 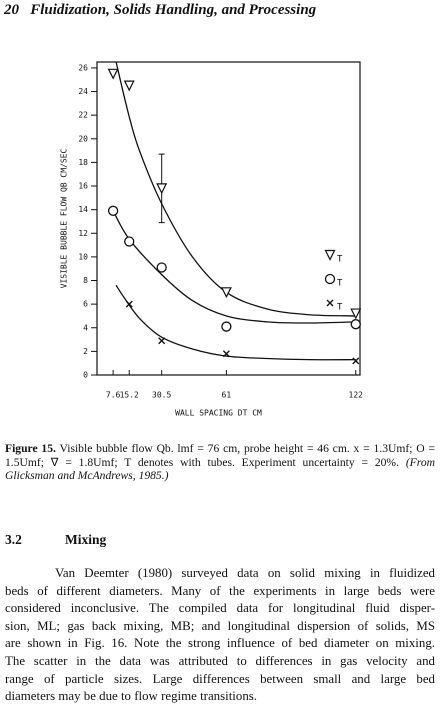 What do you see at coordinates (83, 256) in the screenshot?
I see `y-tick-label: 10` at bounding box center [83, 256].